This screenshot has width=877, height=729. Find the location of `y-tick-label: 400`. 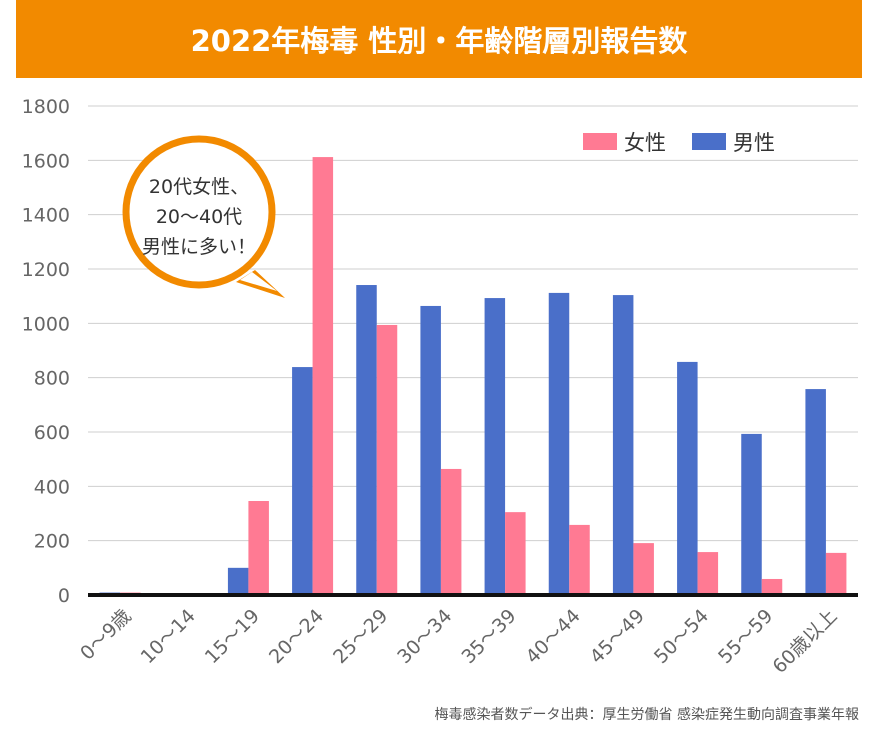

y-tick-label: 400 is located at coordinates (52, 487).